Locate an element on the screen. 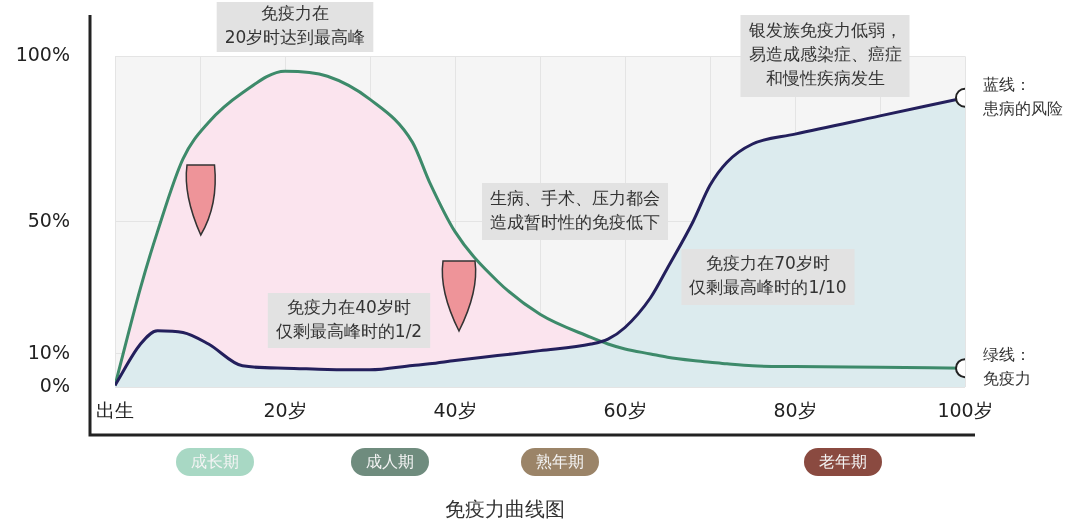 Image resolution: width=1080 pixels, height=526 pixels. annotation: 免疫力在40岁时 is located at coordinates (349, 306).